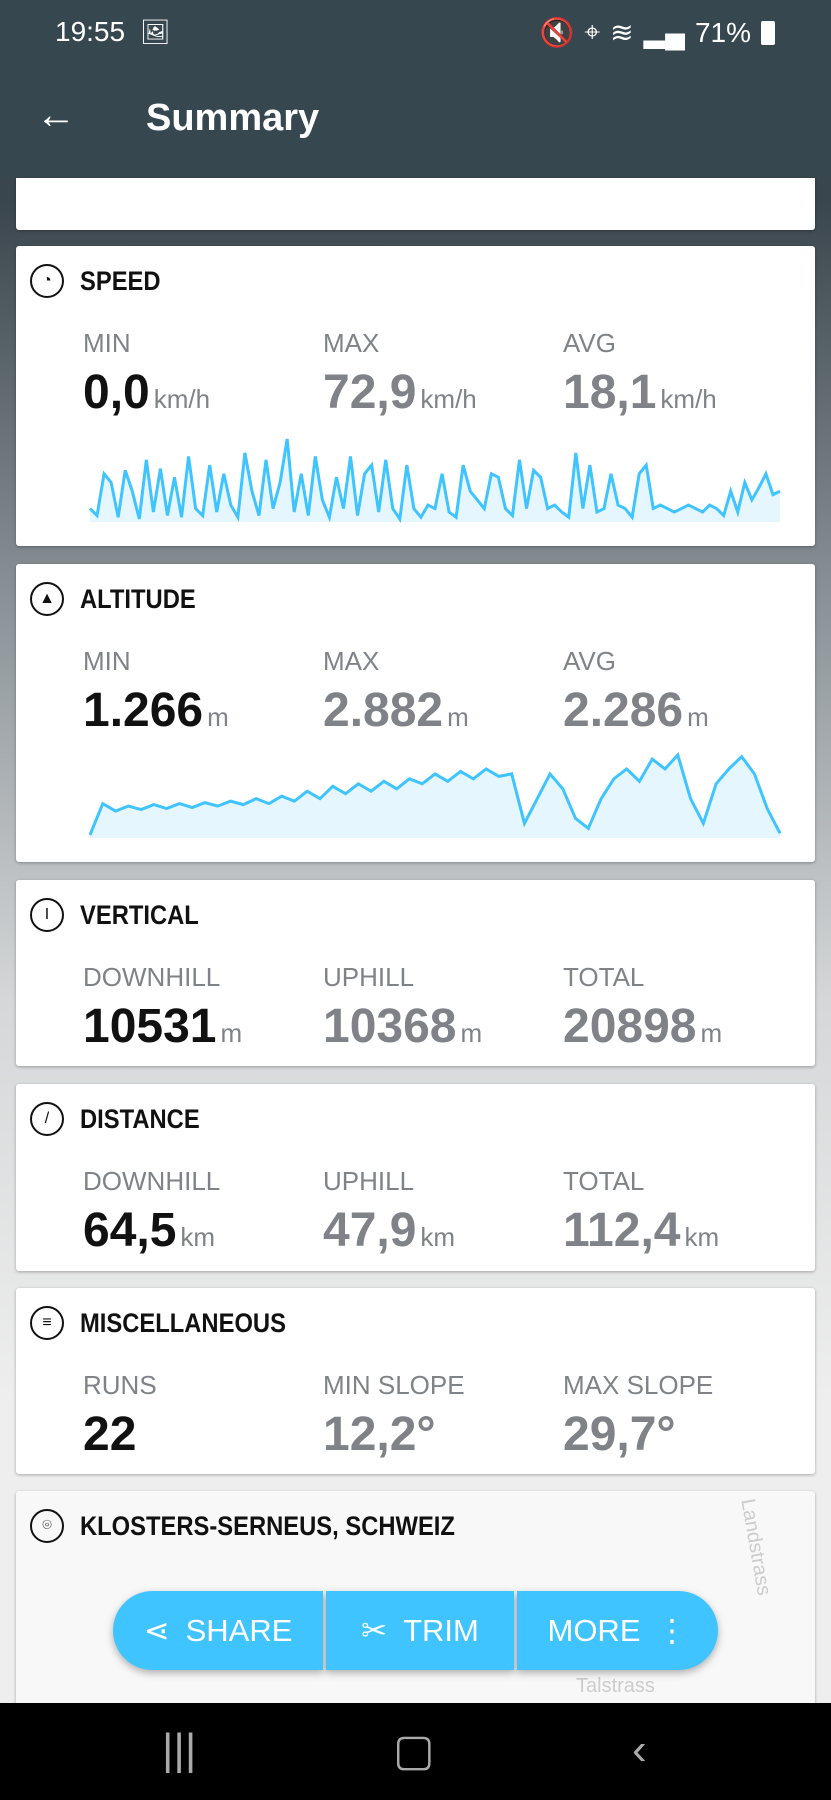  I want to click on page-title: Summary, so click(233, 118).